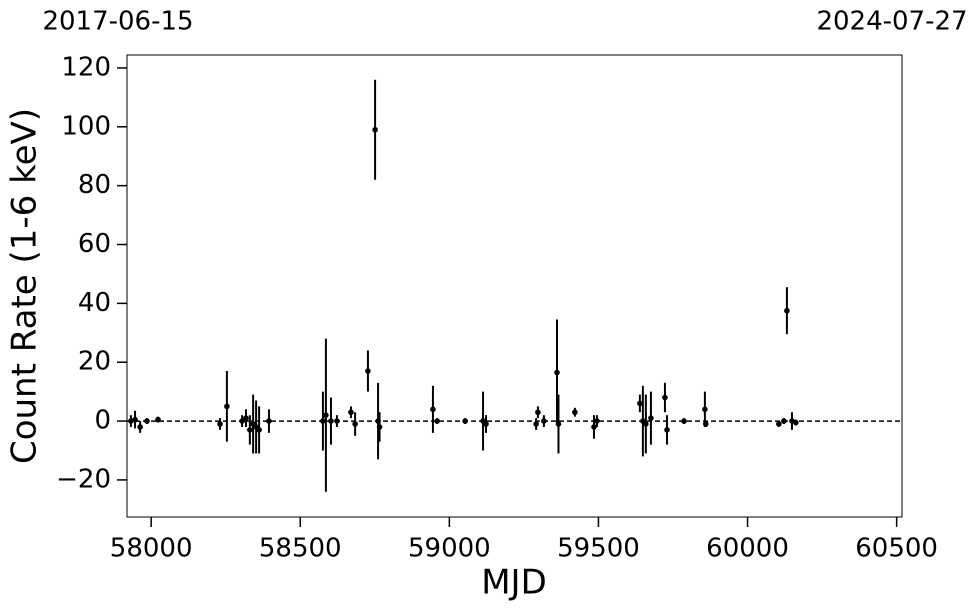  Describe the element at coordinates (747, 549) in the screenshot. I see `x-tick-label: 60000` at that location.